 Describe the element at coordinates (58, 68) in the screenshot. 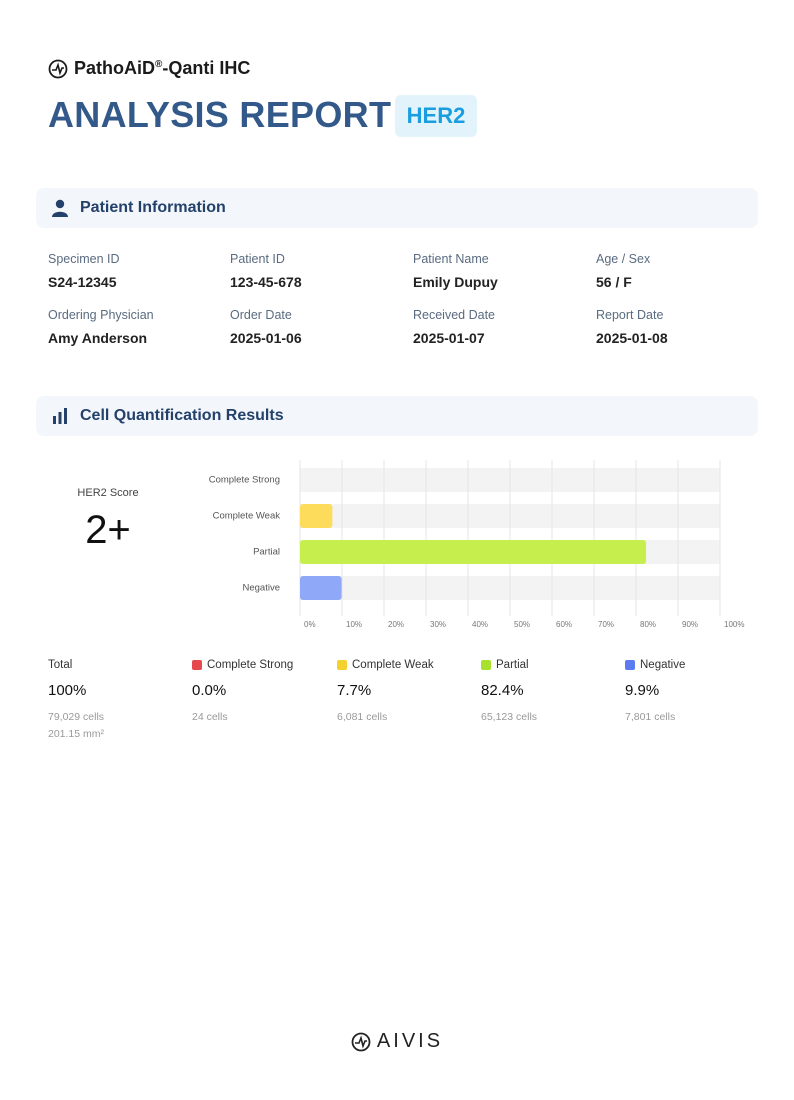

I see `brand-icon` at that location.